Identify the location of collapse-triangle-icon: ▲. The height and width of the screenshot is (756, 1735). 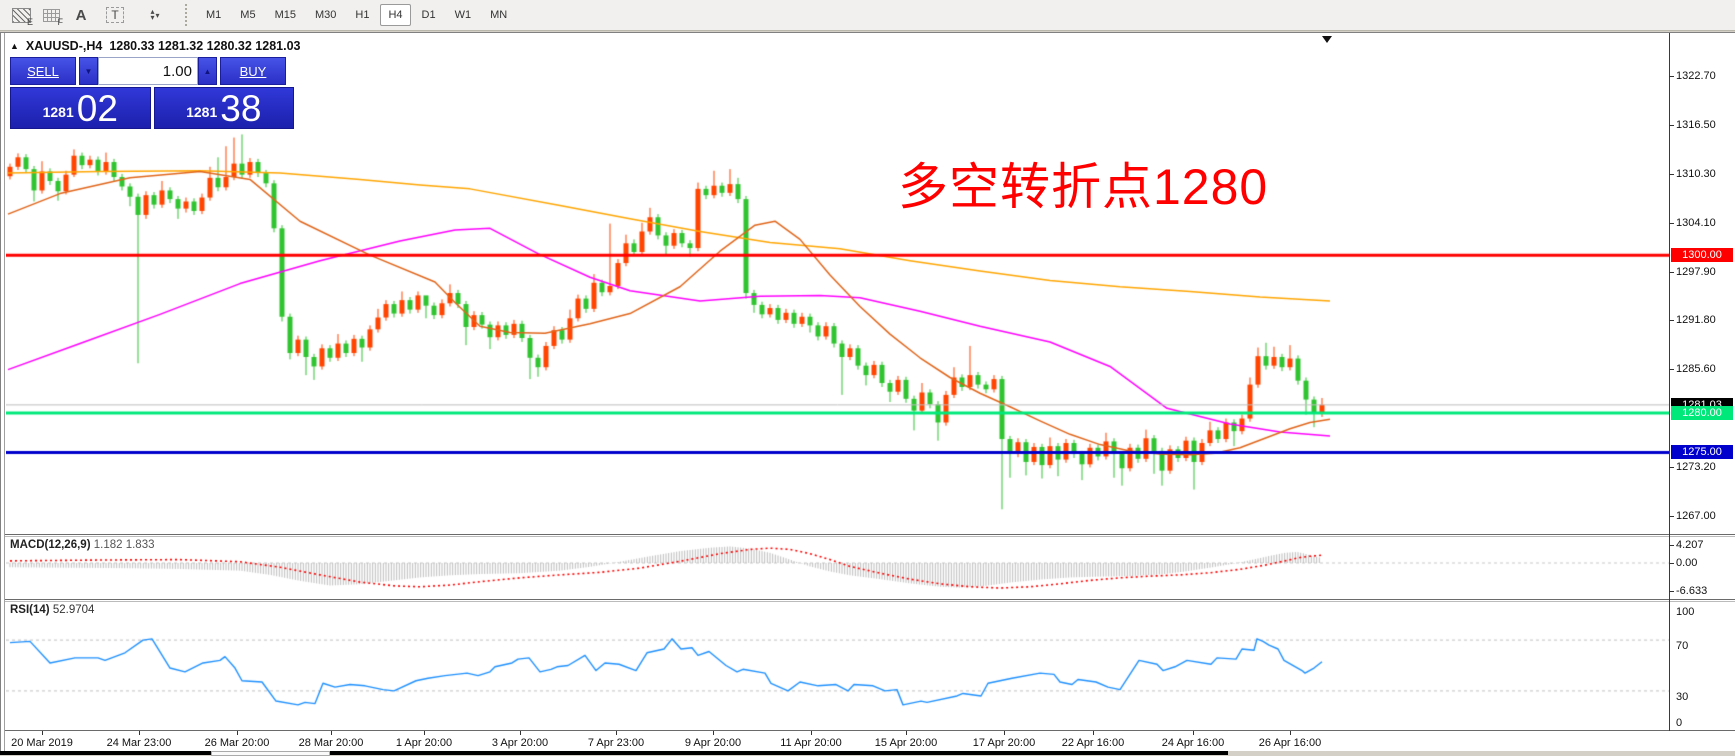
(14, 46).